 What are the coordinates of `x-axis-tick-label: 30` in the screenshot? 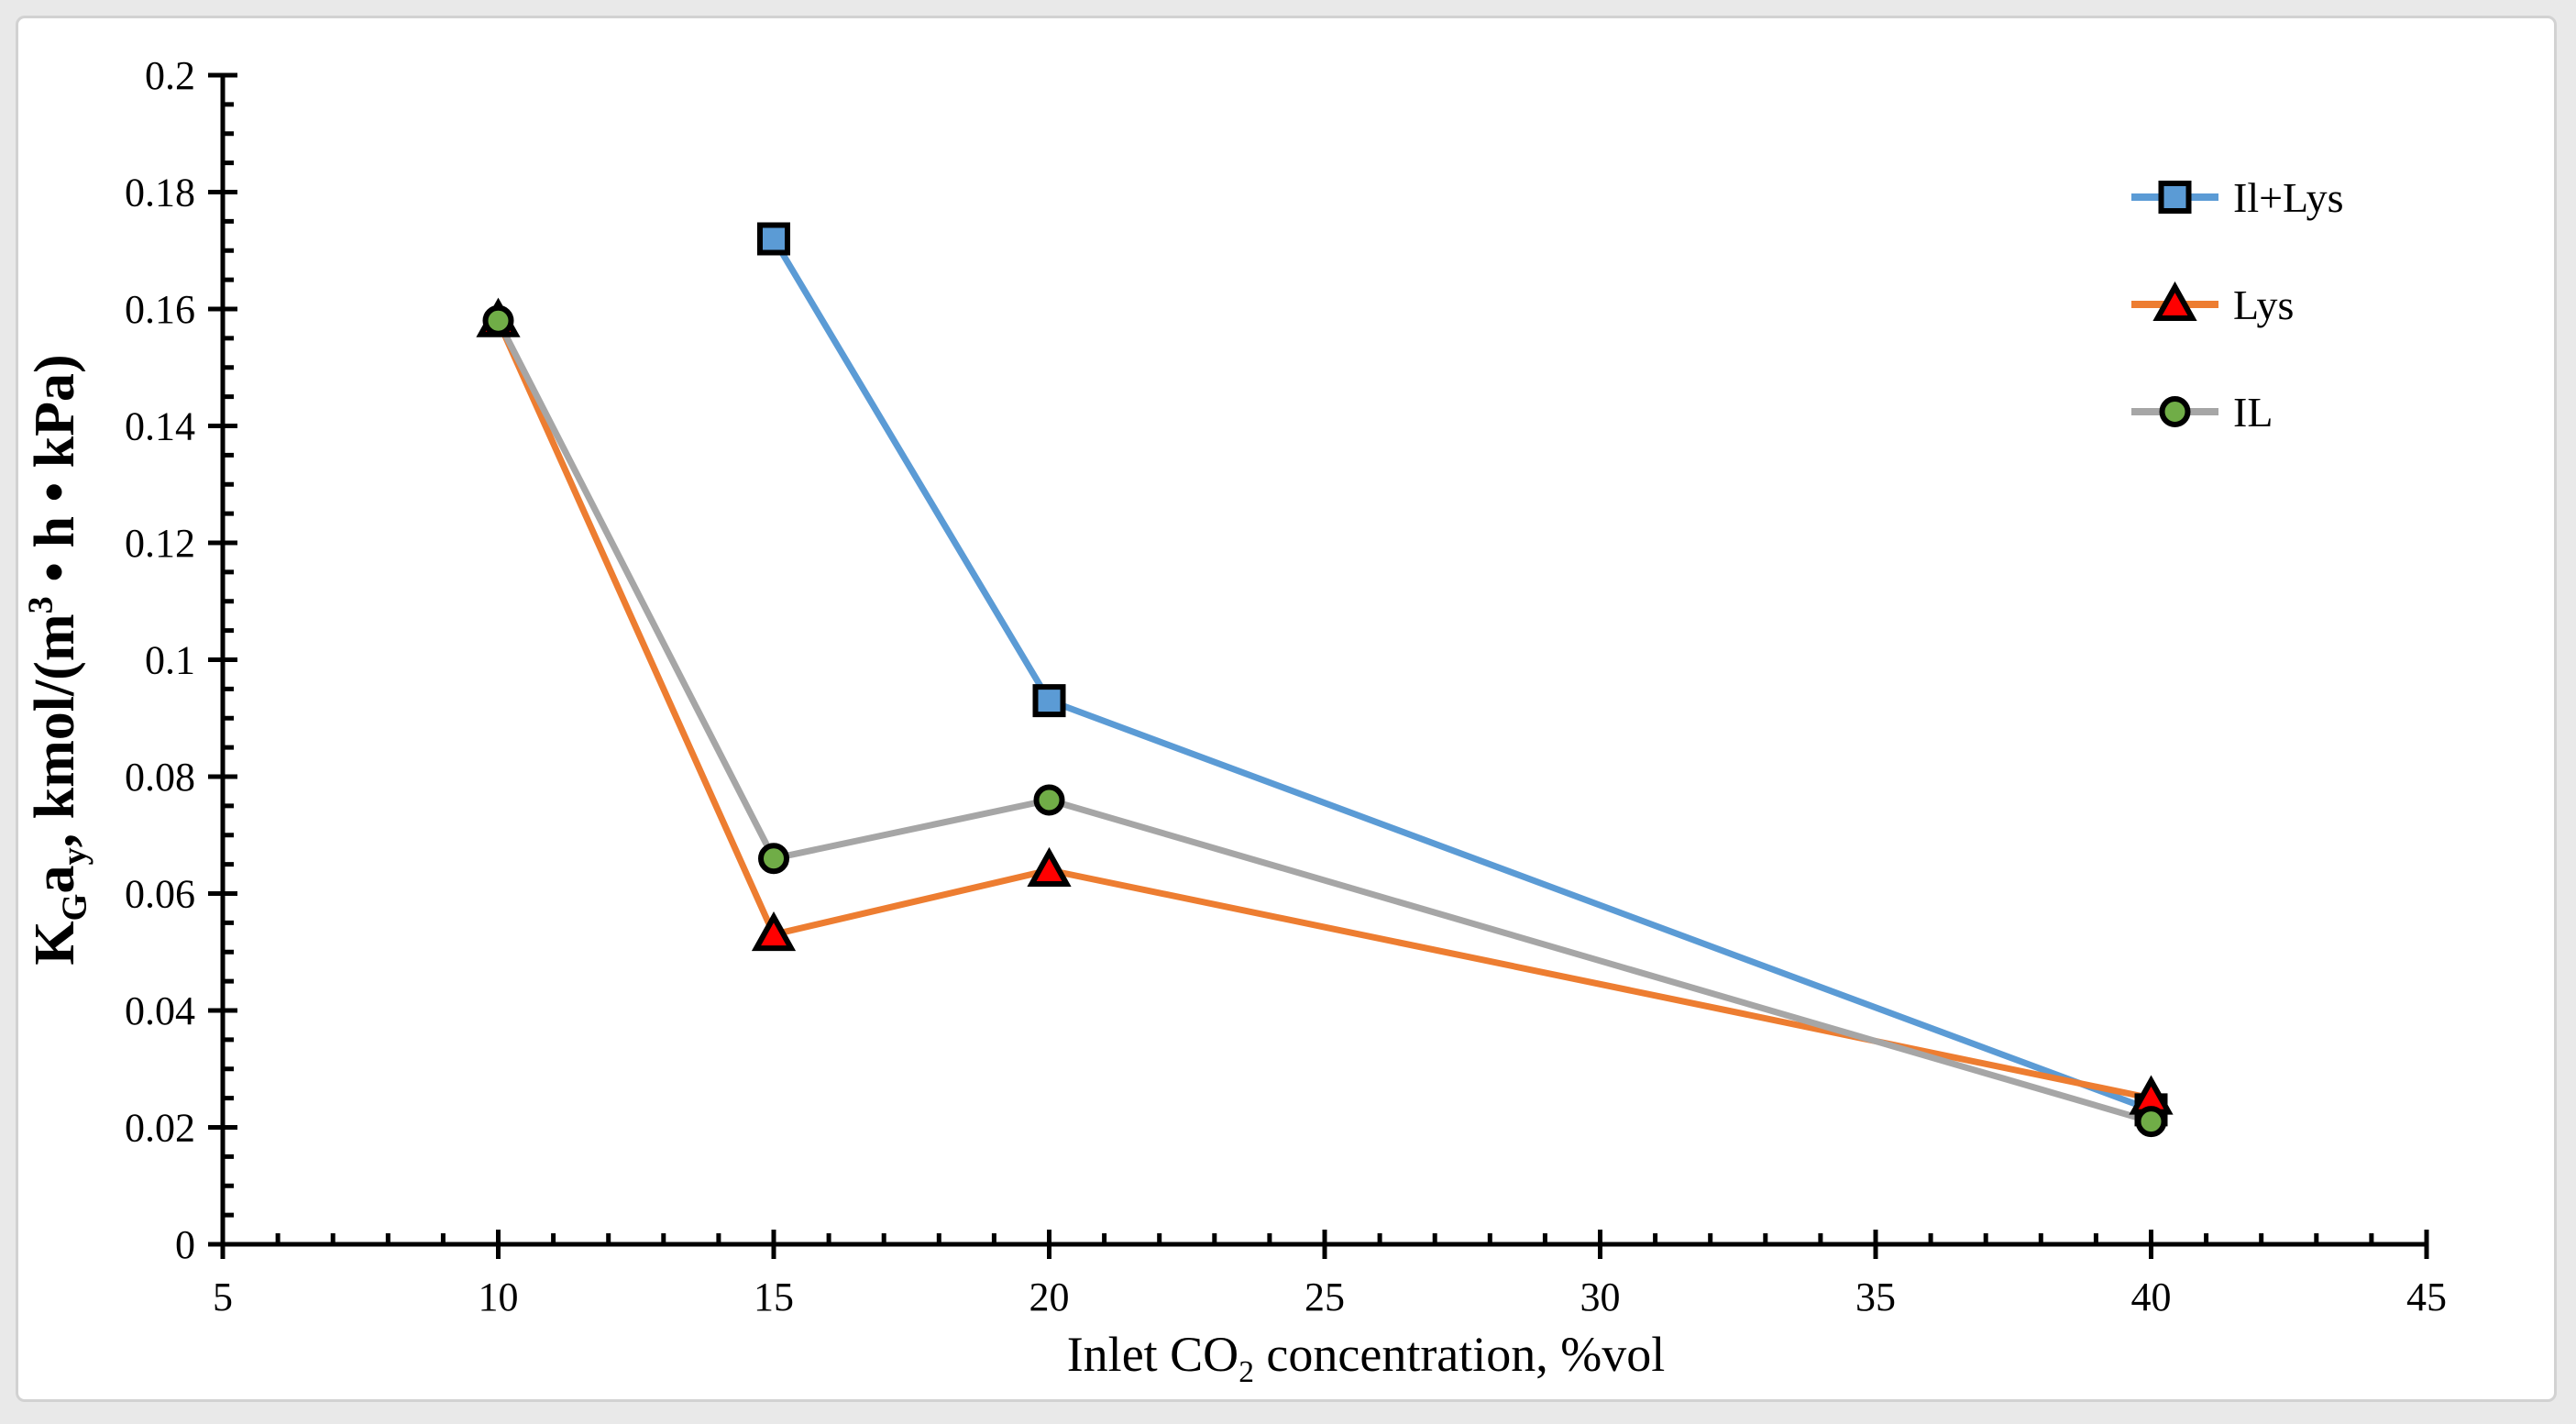 It's located at (1600, 1297).